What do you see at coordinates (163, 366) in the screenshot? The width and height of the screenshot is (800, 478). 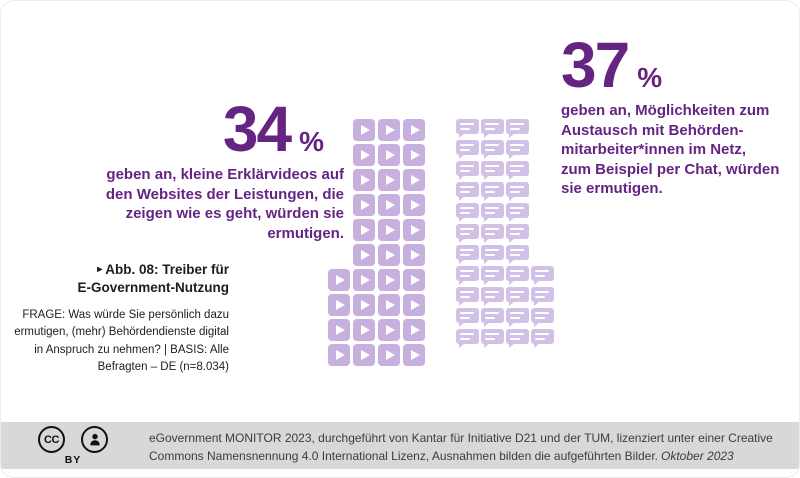 I see `question-line: Befragten – DE (n=8.034)` at bounding box center [163, 366].